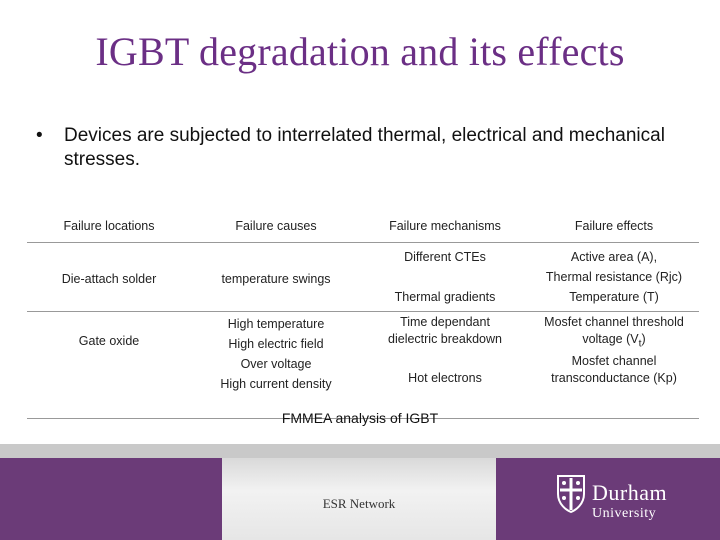  Describe the element at coordinates (276, 324) in the screenshot. I see `cause-item: High temperature` at that location.